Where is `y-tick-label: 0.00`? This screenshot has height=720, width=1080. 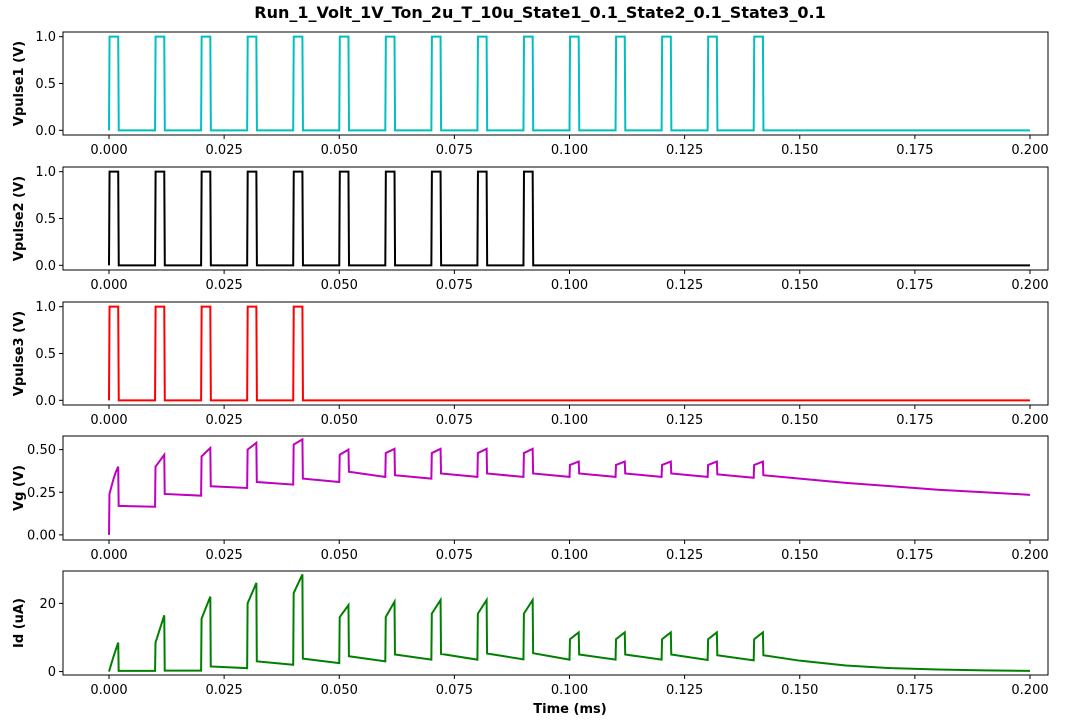
y-tick-label: 0.00 is located at coordinates (41, 535).